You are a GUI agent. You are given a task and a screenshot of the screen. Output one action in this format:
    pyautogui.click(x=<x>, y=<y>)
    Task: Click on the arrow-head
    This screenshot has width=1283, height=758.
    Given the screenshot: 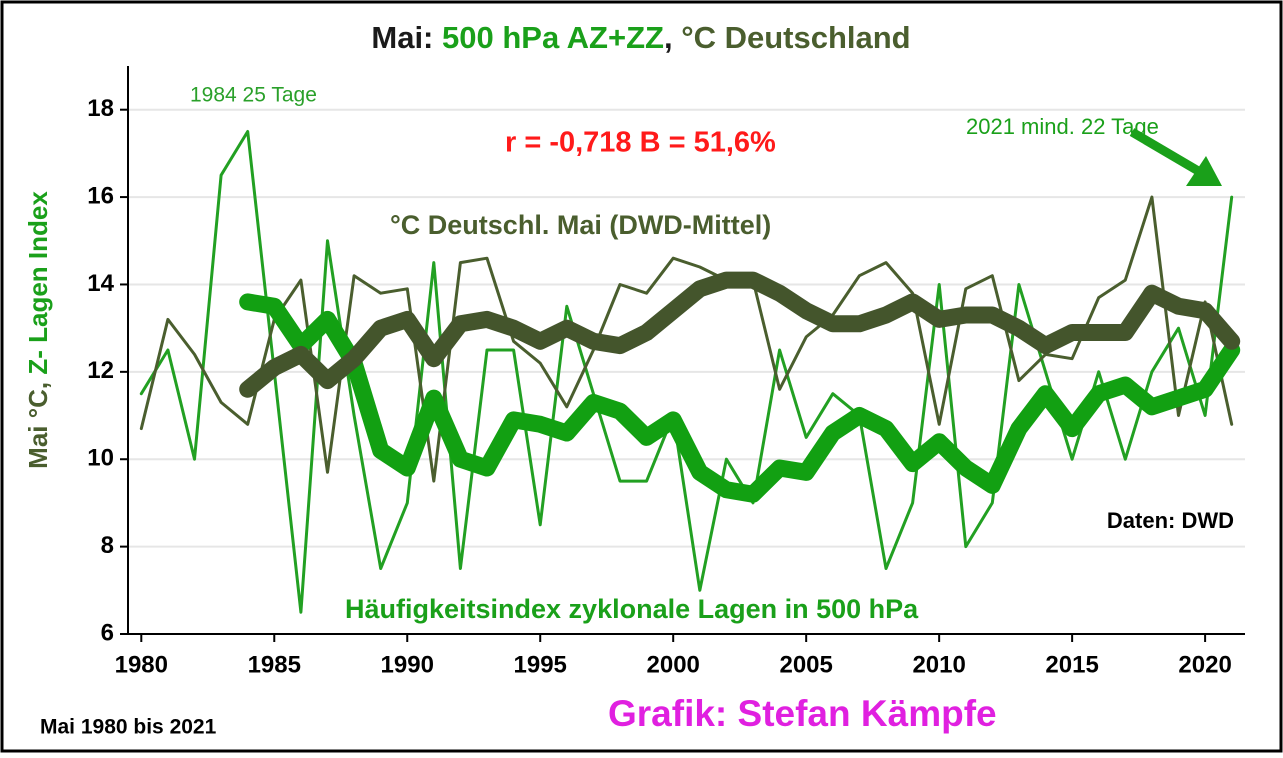 What is the action you would take?
    pyautogui.click(x=1204, y=171)
    